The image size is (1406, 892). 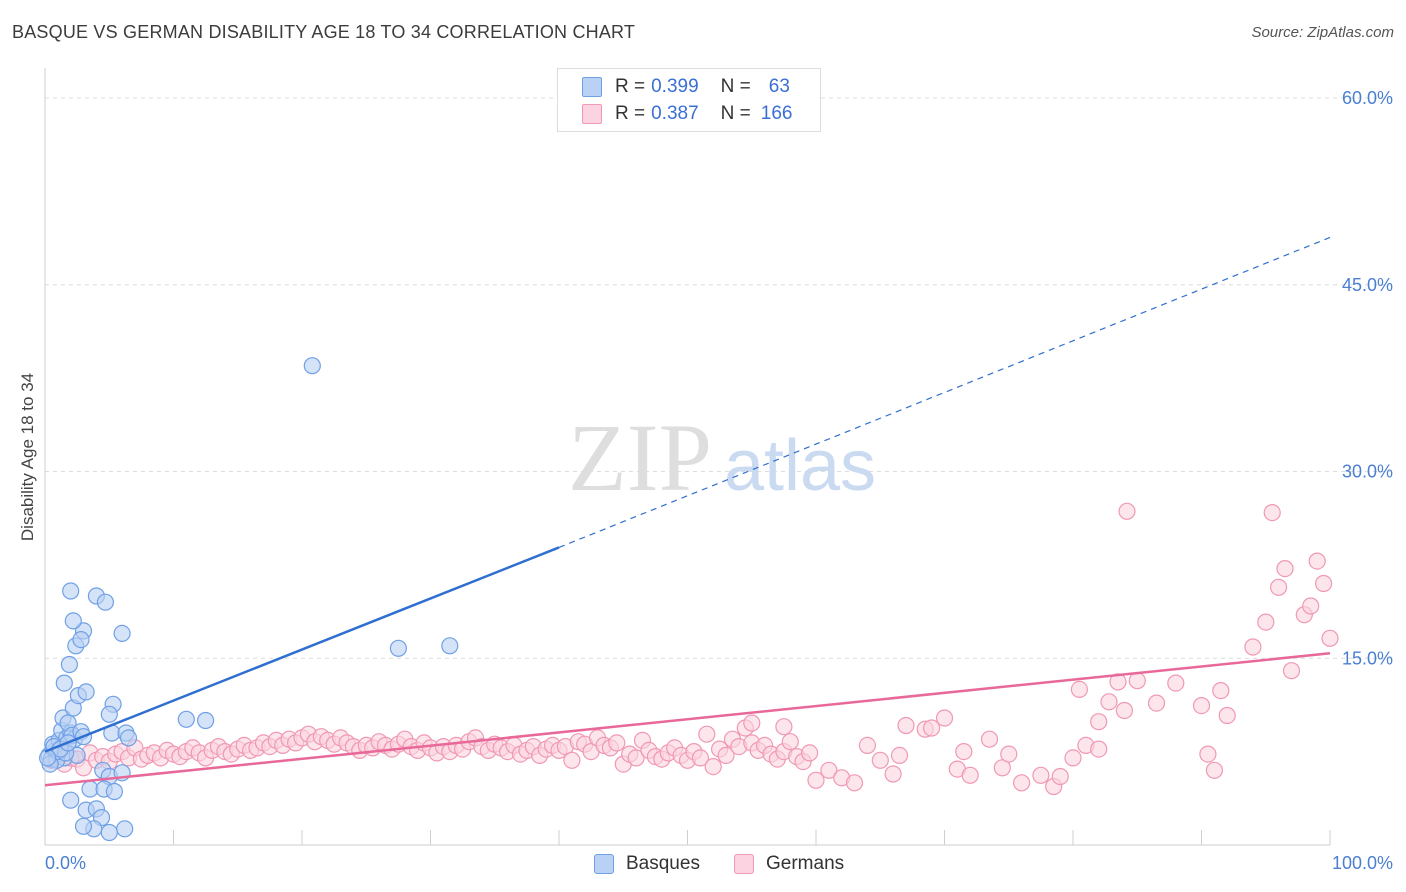 I want to click on germans-trend-line, so click(x=687, y=719).